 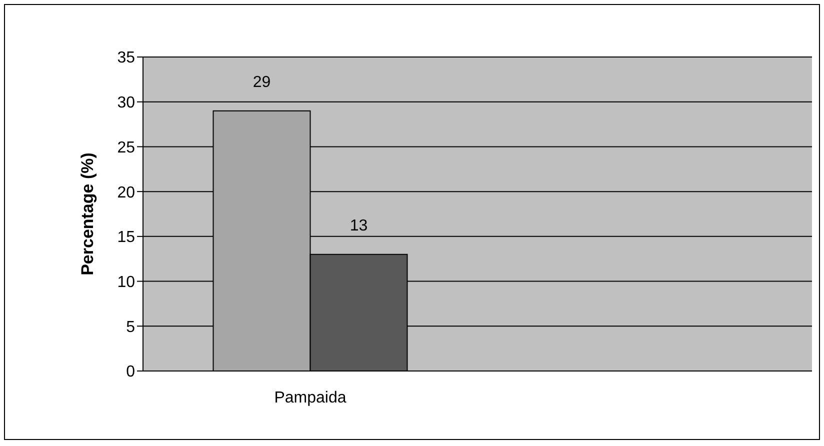 I want to click on y-tick-label: 25, so click(x=126, y=147).